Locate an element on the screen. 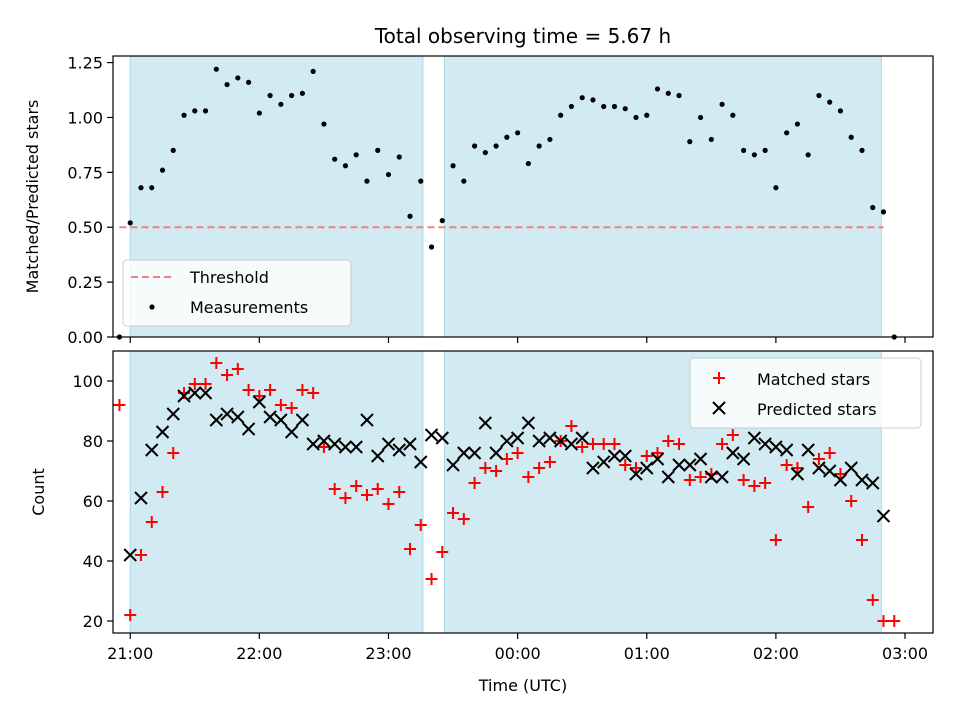 The height and width of the screenshot is (720, 960). ratio-y-tick-label: 1.00 is located at coordinates (85, 117).